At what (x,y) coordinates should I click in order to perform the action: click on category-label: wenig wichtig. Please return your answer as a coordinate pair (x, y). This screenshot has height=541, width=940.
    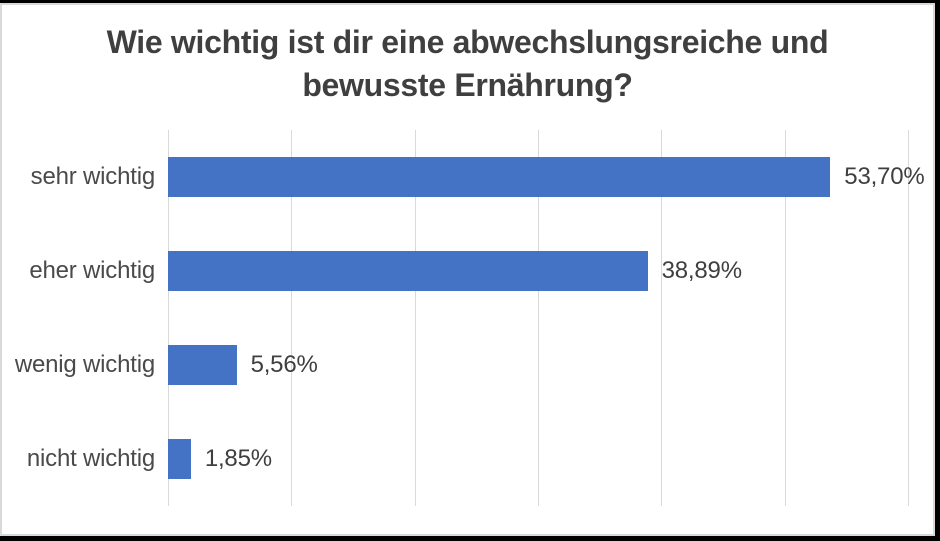
    Looking at the image, I should click on (84, 364).